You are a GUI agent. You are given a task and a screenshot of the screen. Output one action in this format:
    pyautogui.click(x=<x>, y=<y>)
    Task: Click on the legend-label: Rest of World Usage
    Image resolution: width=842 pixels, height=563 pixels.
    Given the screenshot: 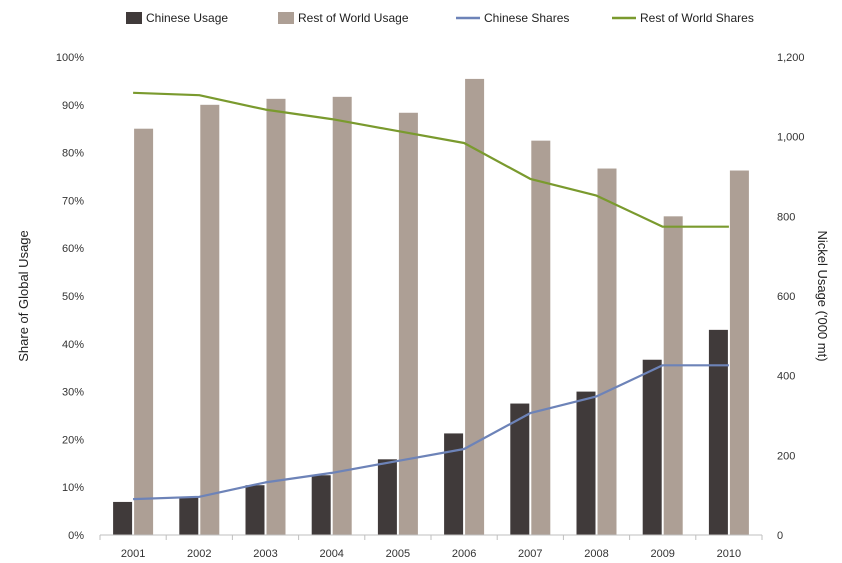 What is the action you would take?
    pyautogui.click(x=353, y=18)
    